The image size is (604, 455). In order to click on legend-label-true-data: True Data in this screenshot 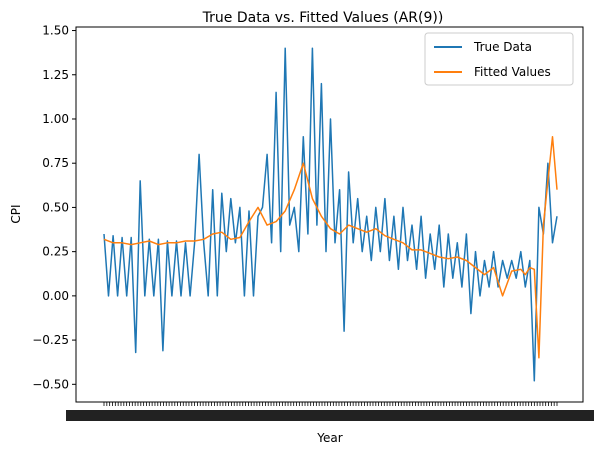, I will do `click(502, 47)`.